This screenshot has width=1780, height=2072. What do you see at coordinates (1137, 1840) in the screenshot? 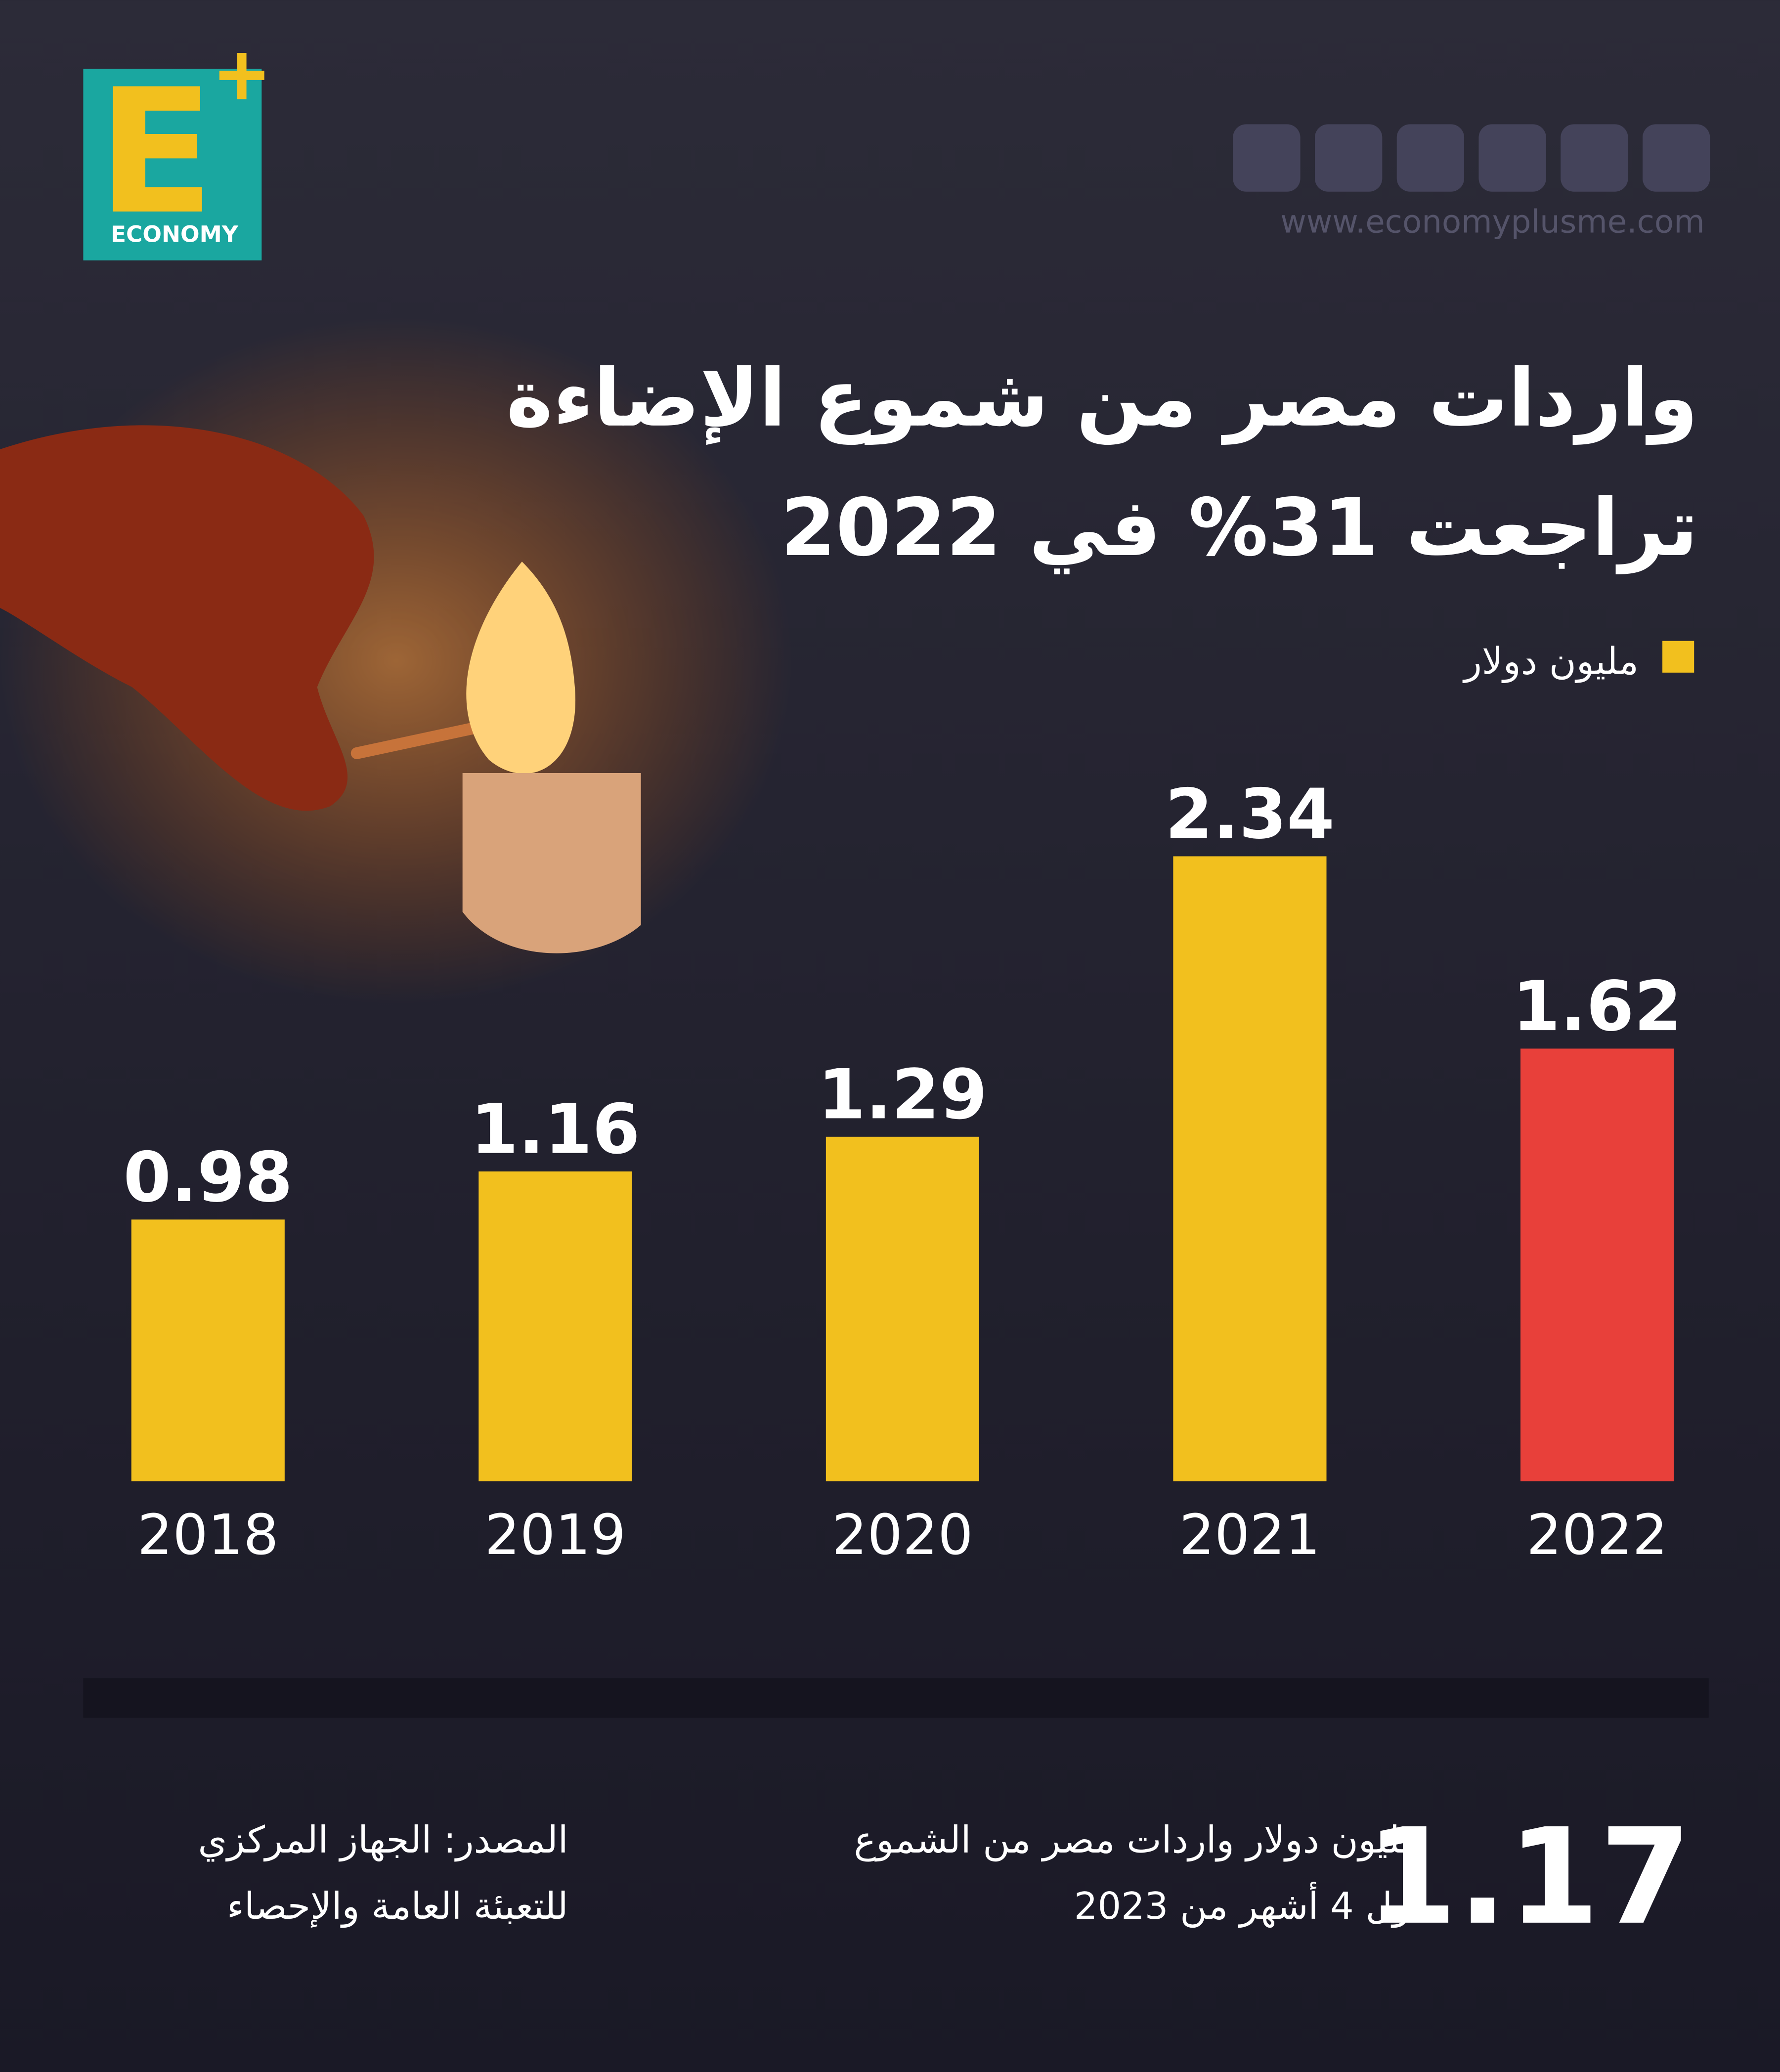
I see `highlight-text: مليون دولار واردات مصر من الشموع` at bounding box center [1137, 1840].